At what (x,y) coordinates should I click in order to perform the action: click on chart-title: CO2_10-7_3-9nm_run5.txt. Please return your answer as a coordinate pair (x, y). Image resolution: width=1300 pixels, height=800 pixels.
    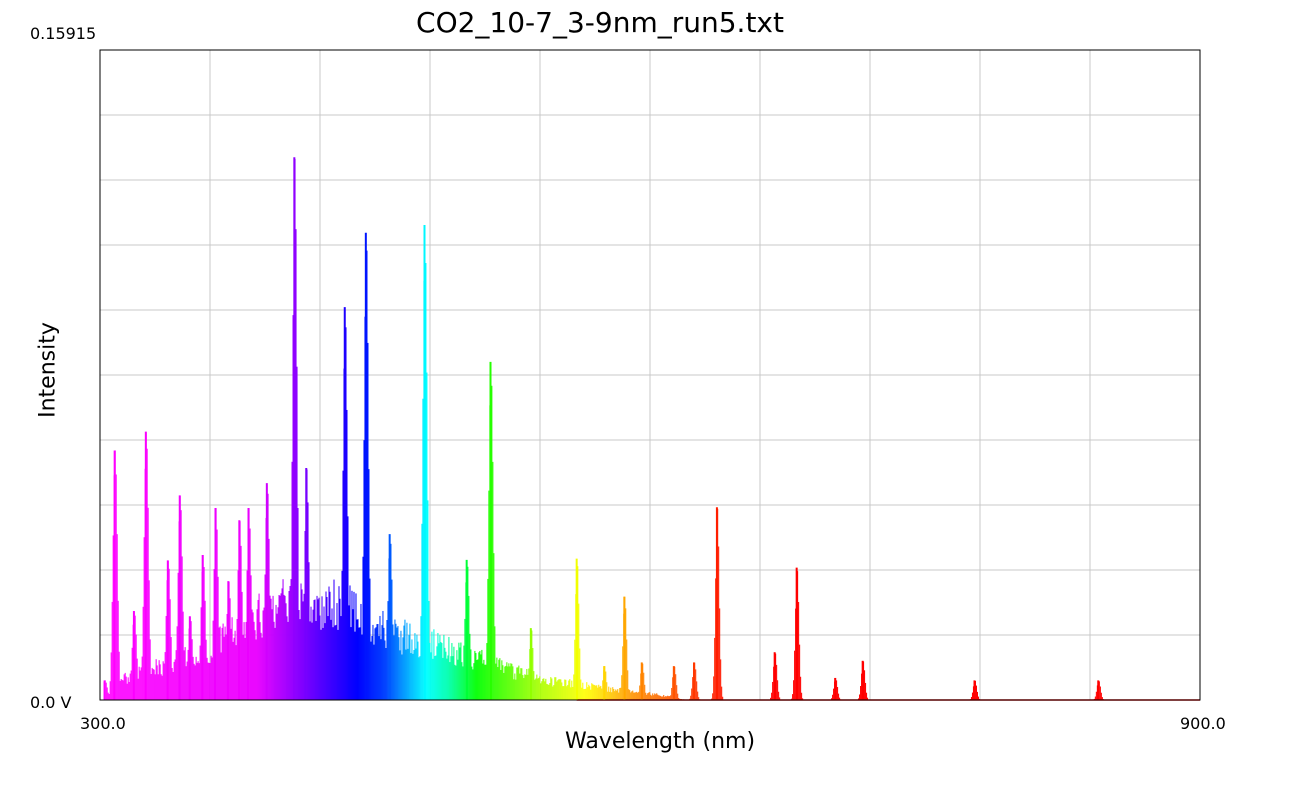
    Looking at the image, I should click on (600, 22).